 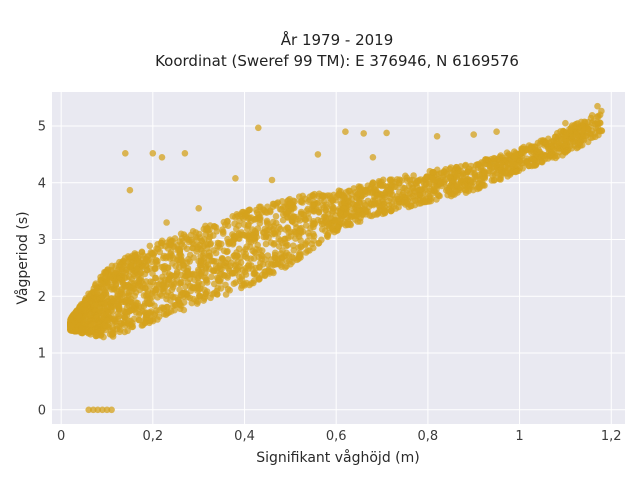 I want to click on x-tick-label: 0,8, so click(x=428, y=436).